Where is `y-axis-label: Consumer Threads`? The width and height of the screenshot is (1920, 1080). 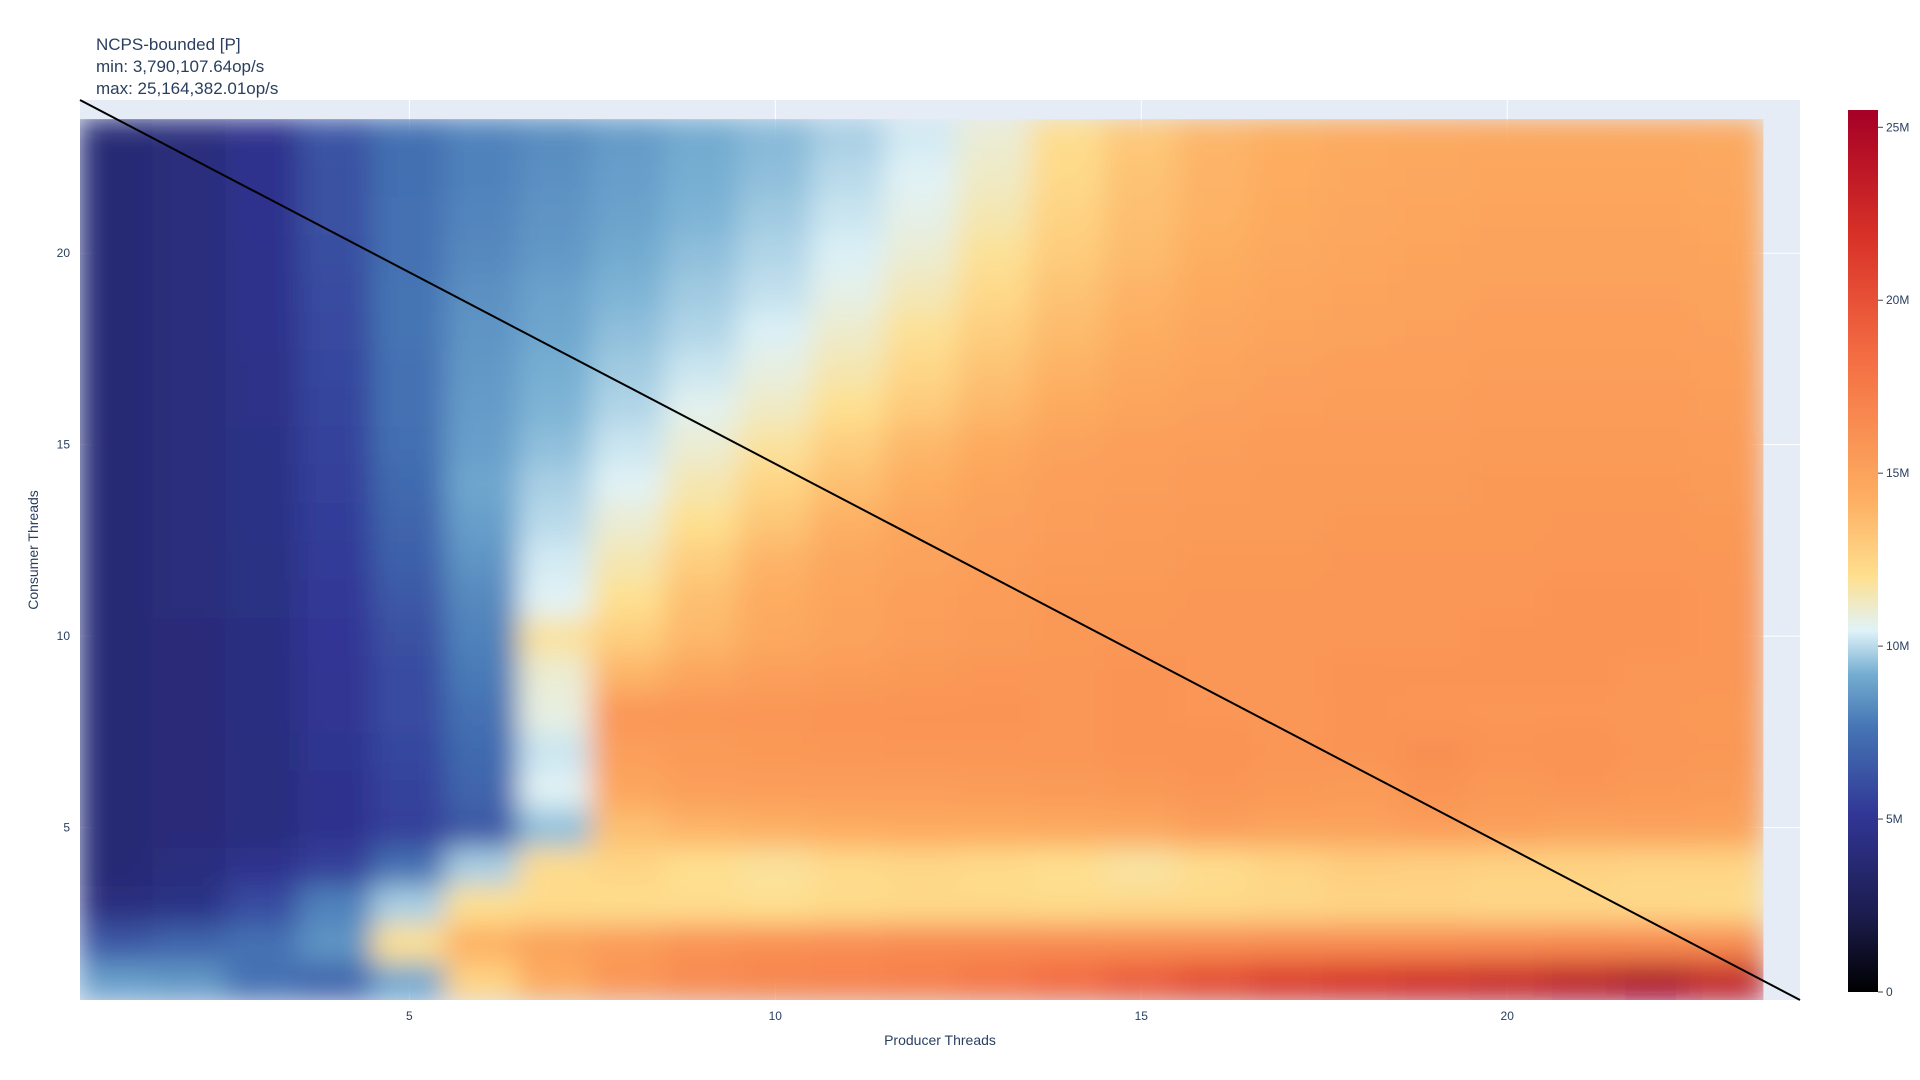 y-axis-label: Consumer Threads is located at coordinates (33, 550).